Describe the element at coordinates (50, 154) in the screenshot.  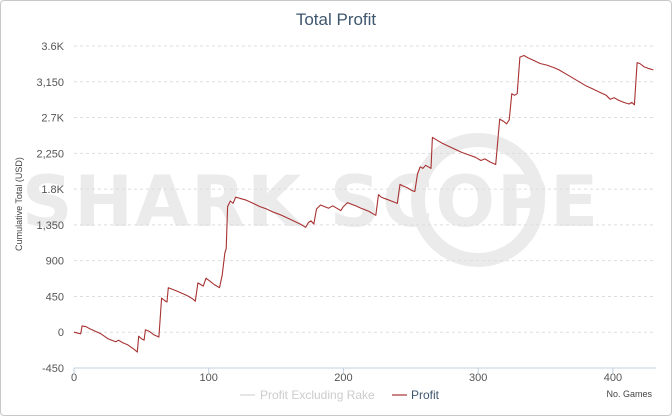
I see `y-tick-label: 2,250` at that location.